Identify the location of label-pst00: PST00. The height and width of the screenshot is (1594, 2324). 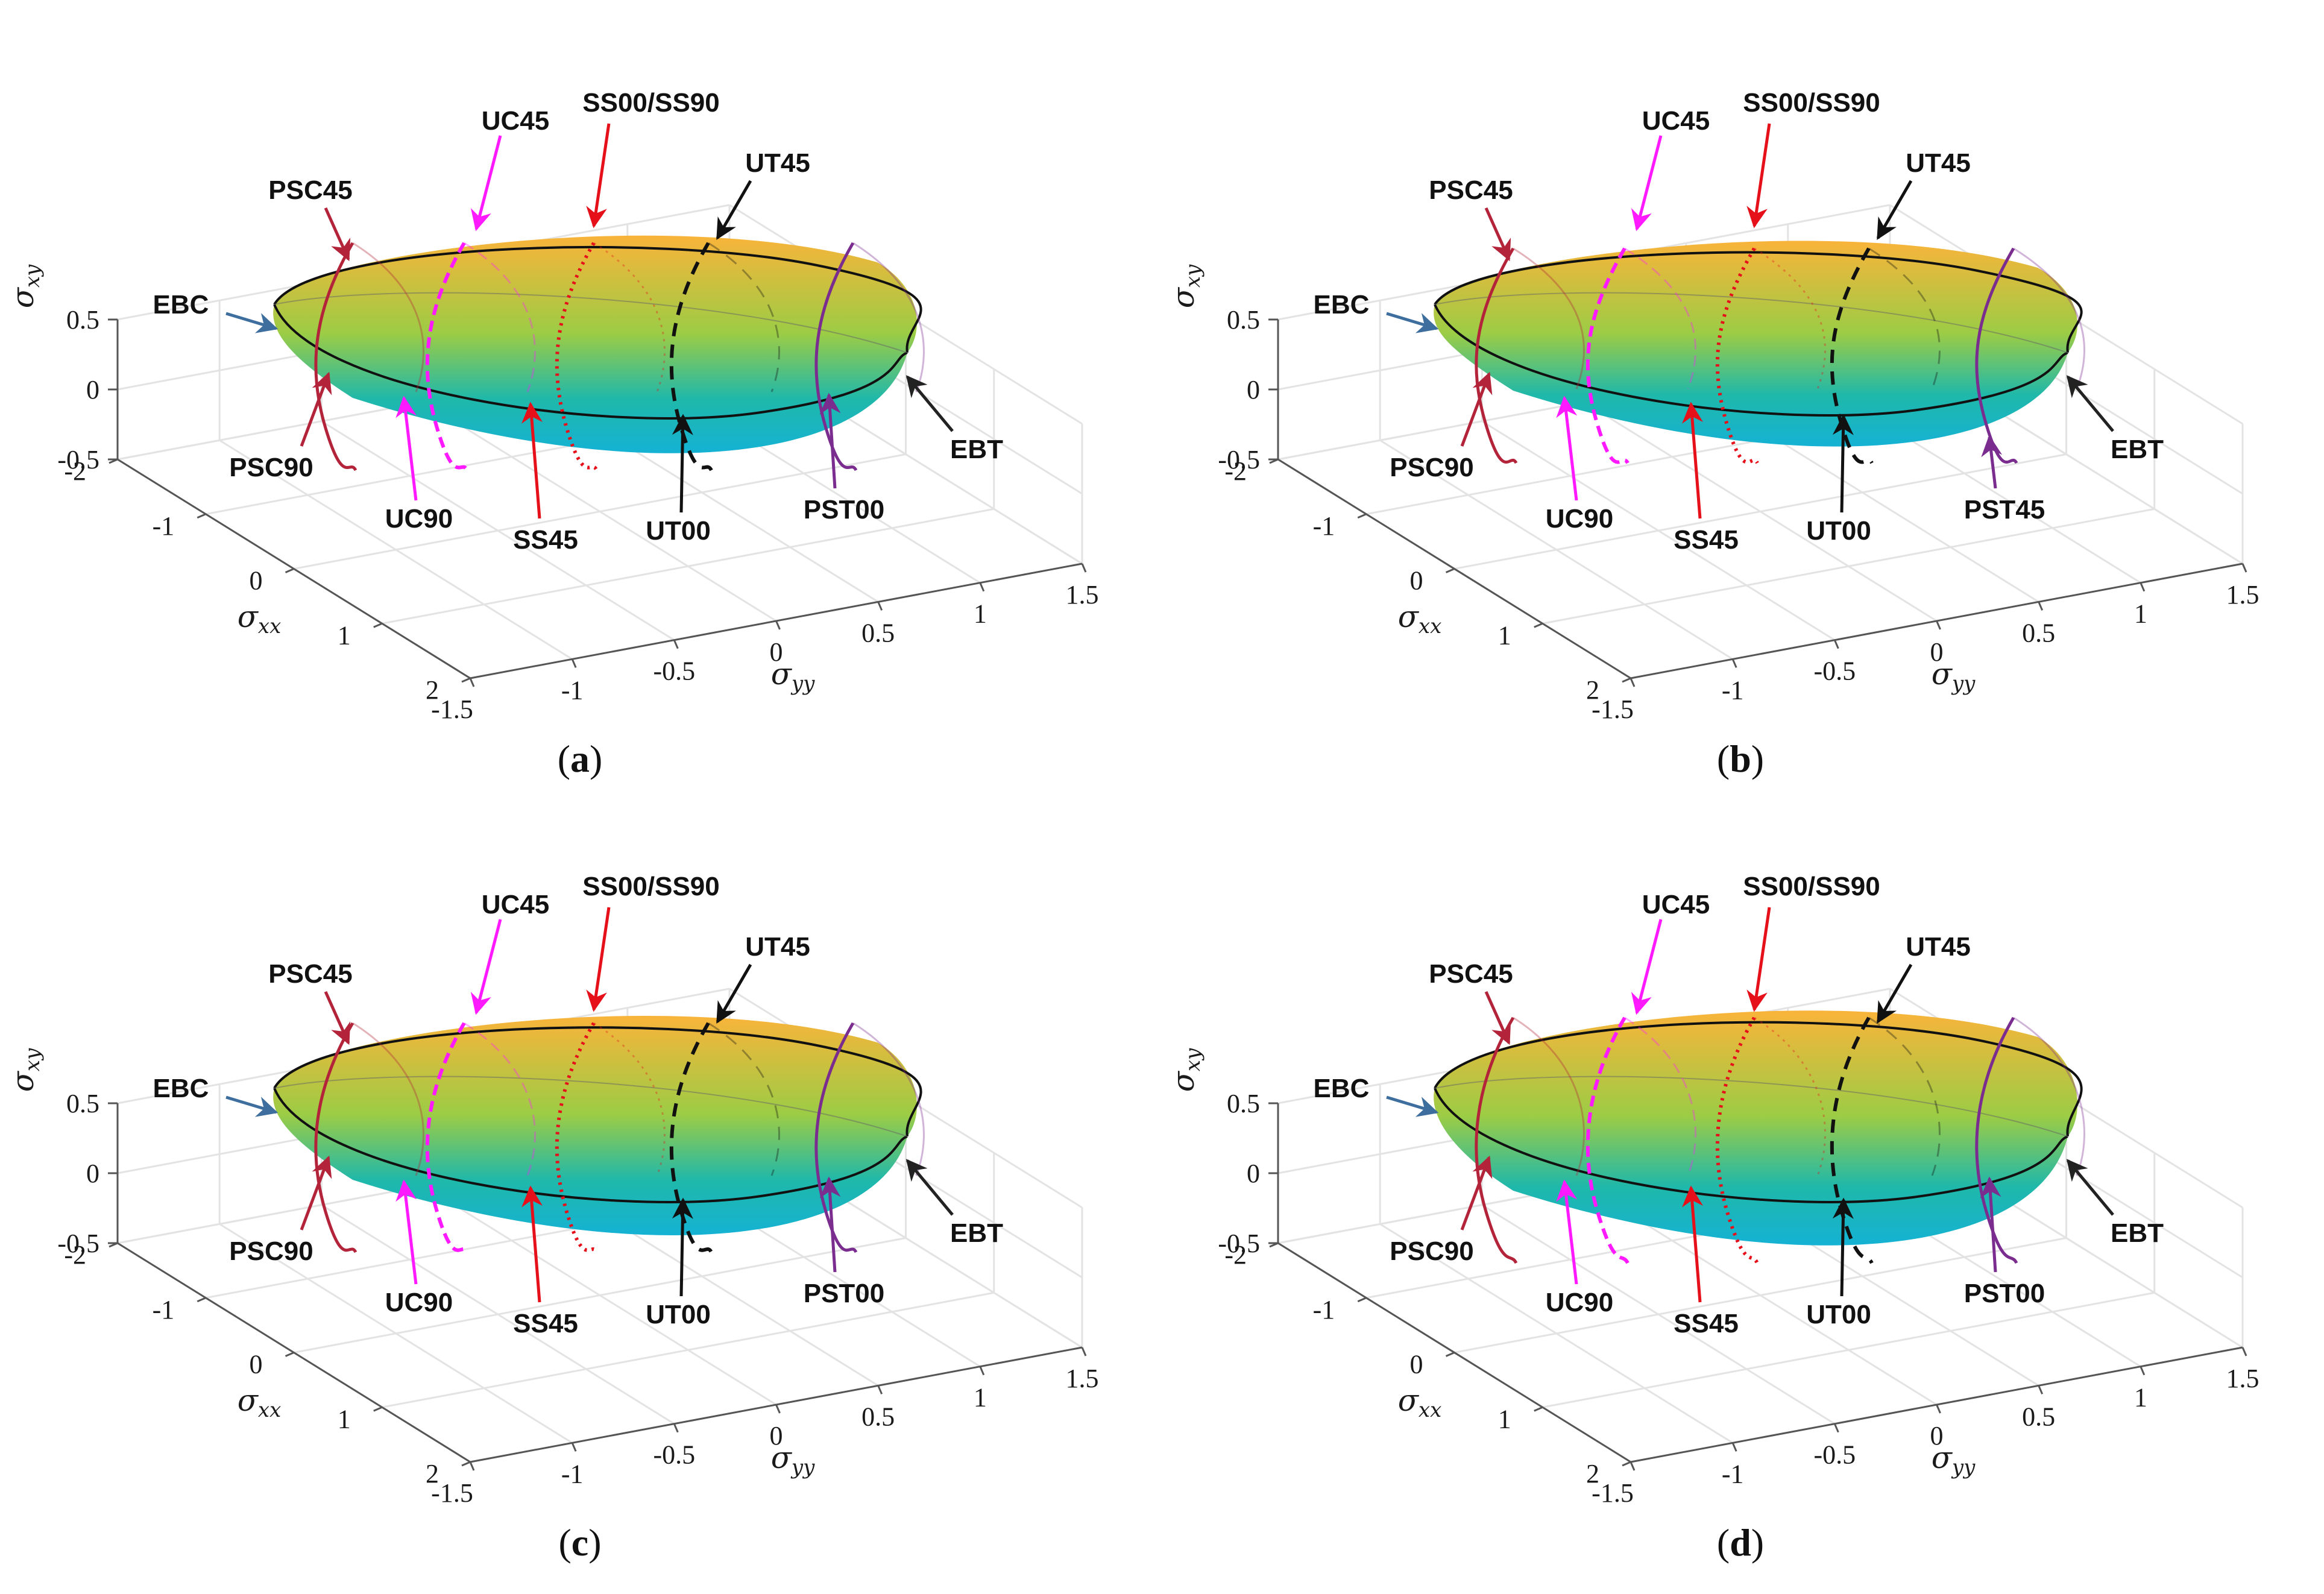
(2004, 1293).